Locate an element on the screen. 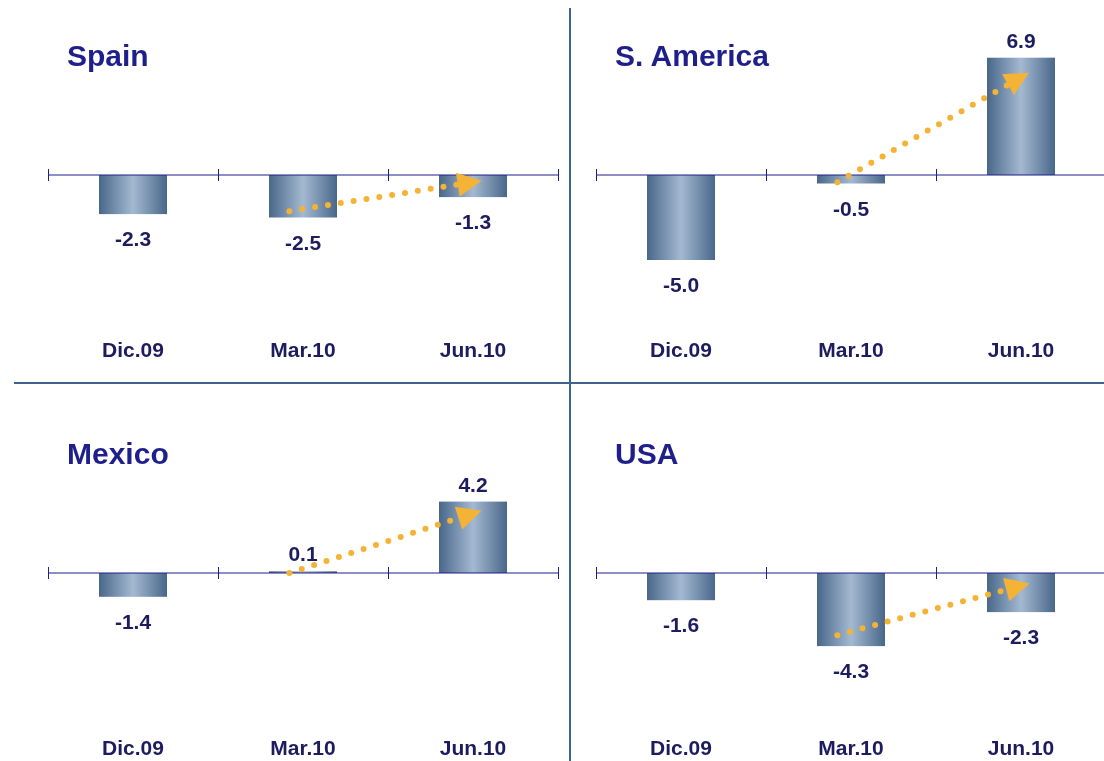  data-label: -4.3 is located at coordinates (851, 671).